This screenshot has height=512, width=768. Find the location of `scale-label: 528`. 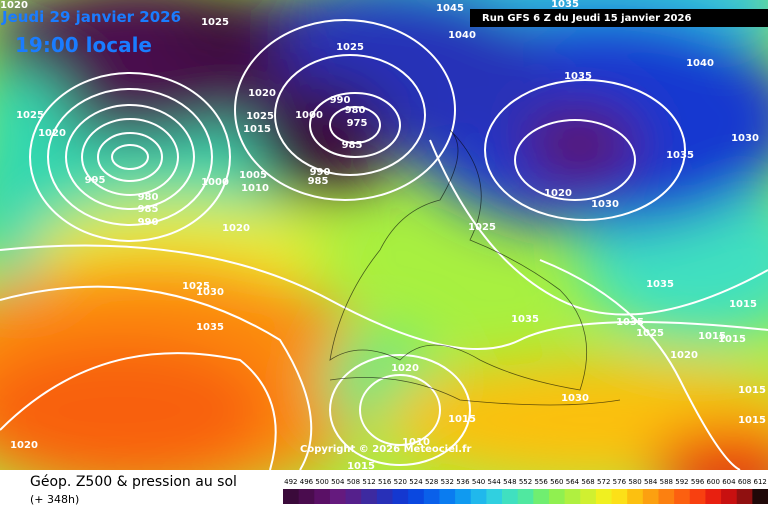

scale-label: 528 is located at coordinates (431, 482).